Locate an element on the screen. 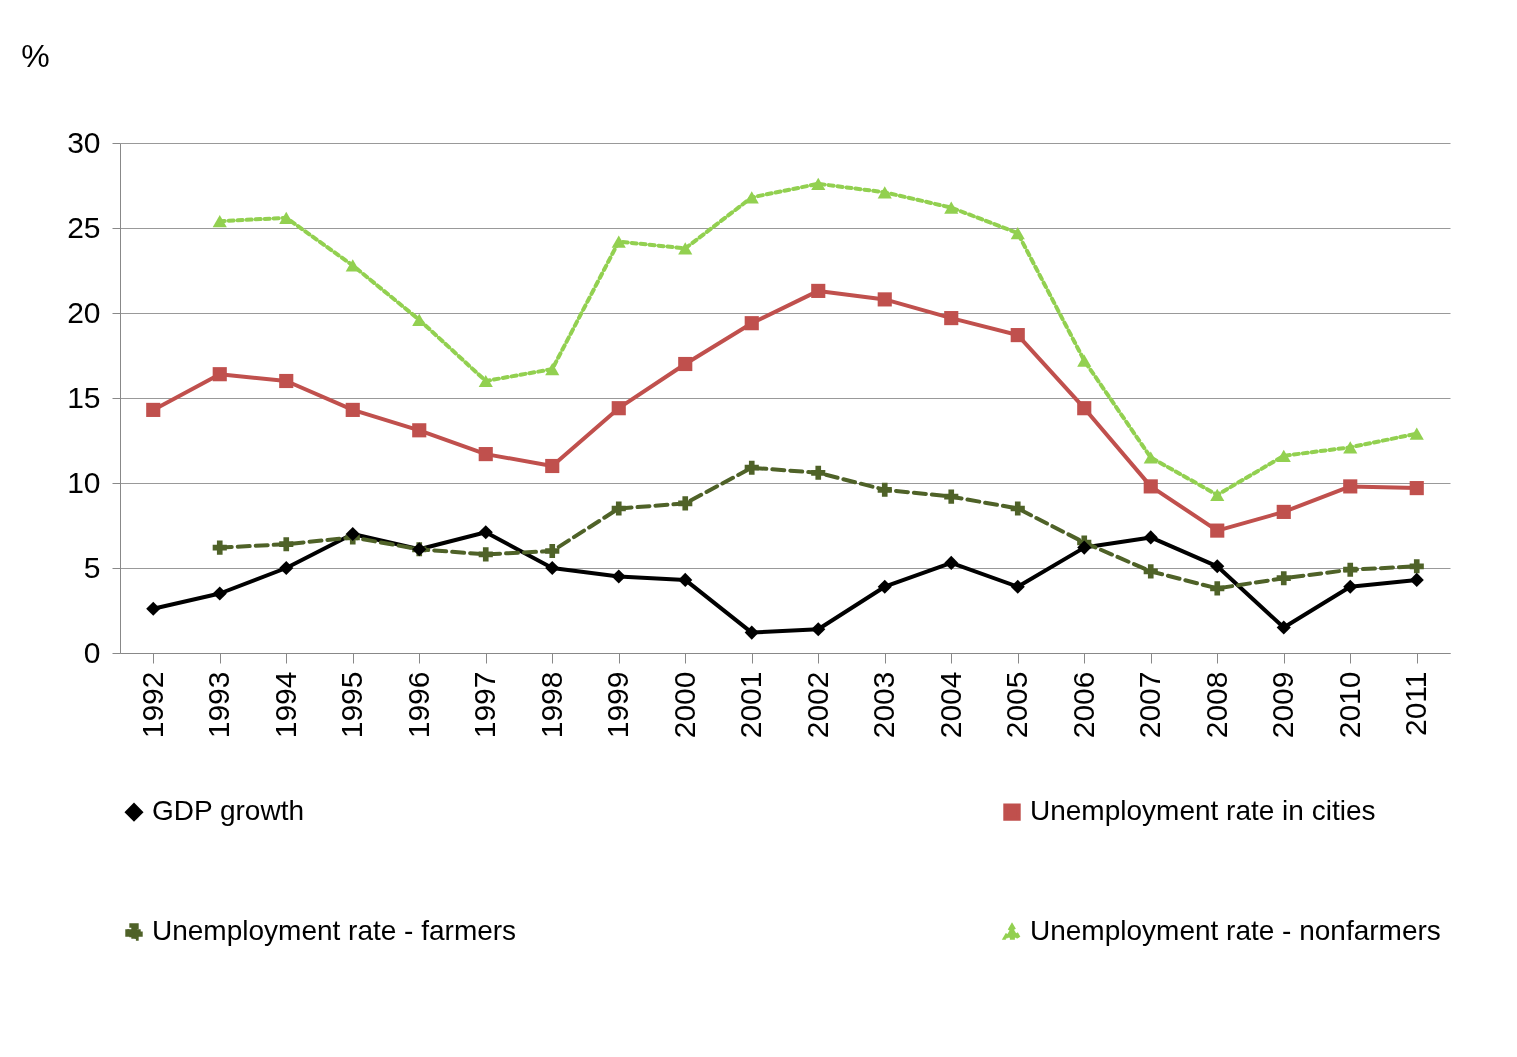 The width and height of the screenshot is (1517, 1057). x-tick-label: 2009 is located at coordinates (1283, 705).